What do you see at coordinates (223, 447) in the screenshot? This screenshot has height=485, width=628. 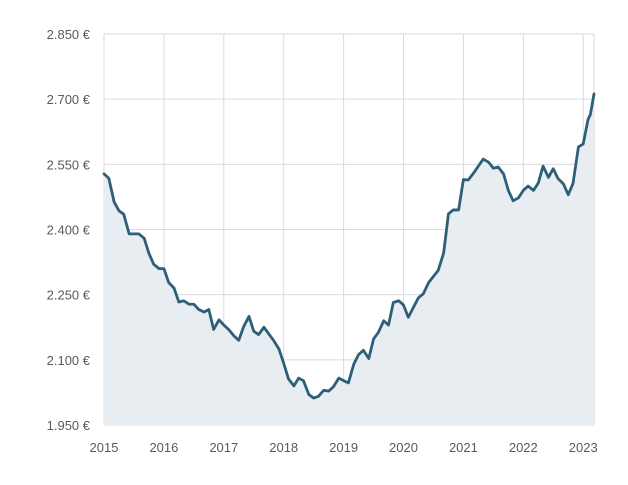 I see `x-tick-label: 2017` at bounding box center [223, 447].